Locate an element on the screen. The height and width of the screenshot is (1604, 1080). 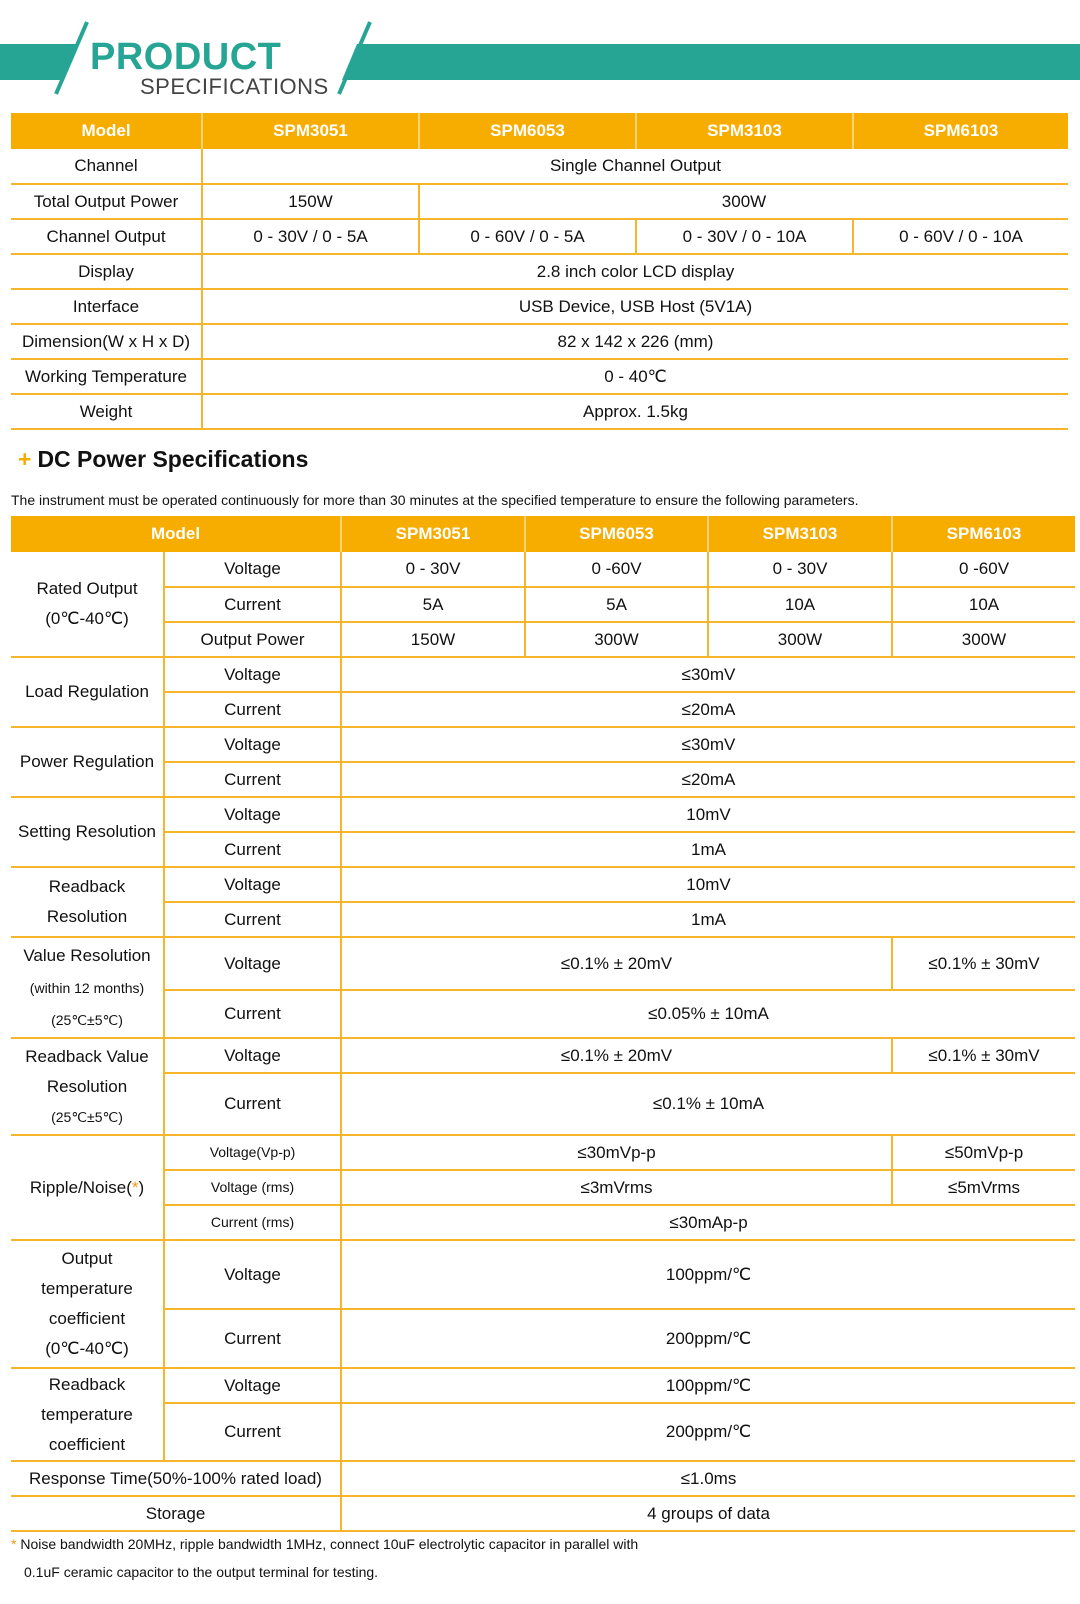
row-label: Display is located at coordinates (106, 272).